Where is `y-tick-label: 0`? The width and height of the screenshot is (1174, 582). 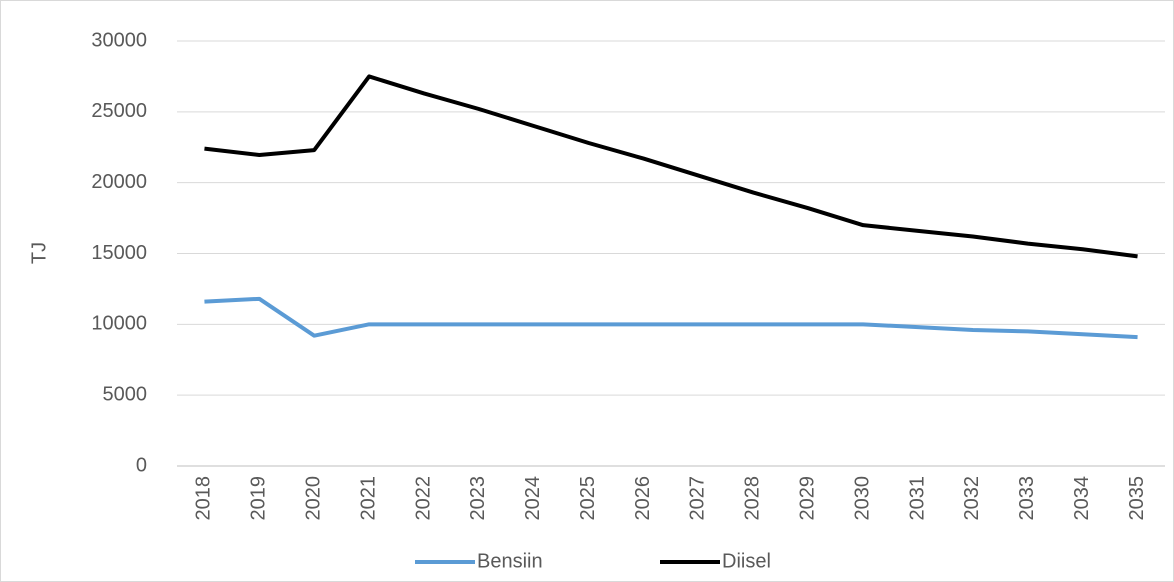
y-tick-label: 0 is located at coordinates (141, 465).